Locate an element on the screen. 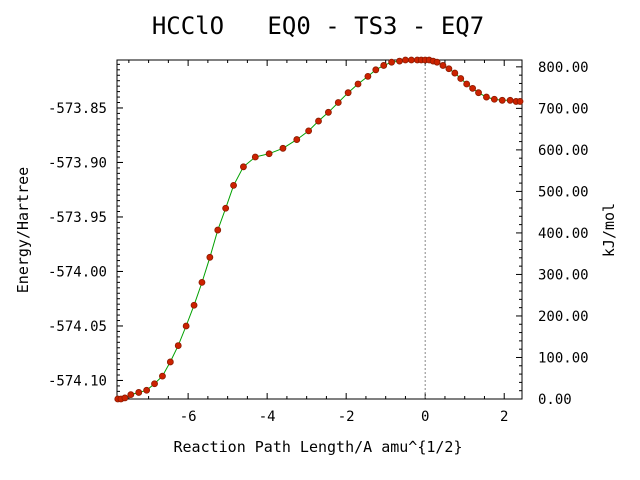 Image resolution: width=640 pixels, height=480 pixels. y2-tick-label: 100.00 is located at coordinates (563, 358).